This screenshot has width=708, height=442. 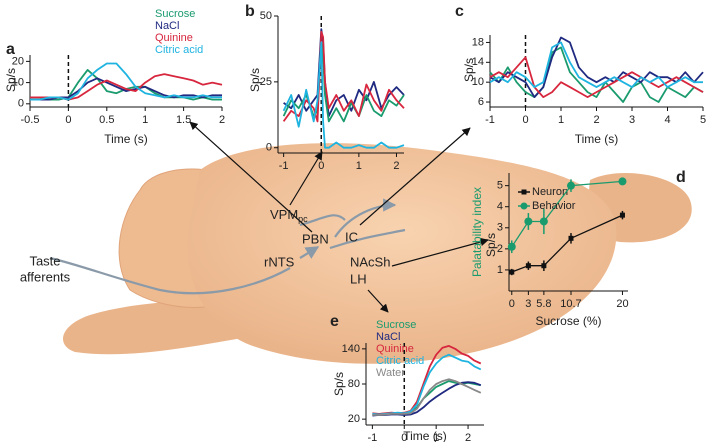 I want to click on region-label: rNTS, so click(x=279, y=261).